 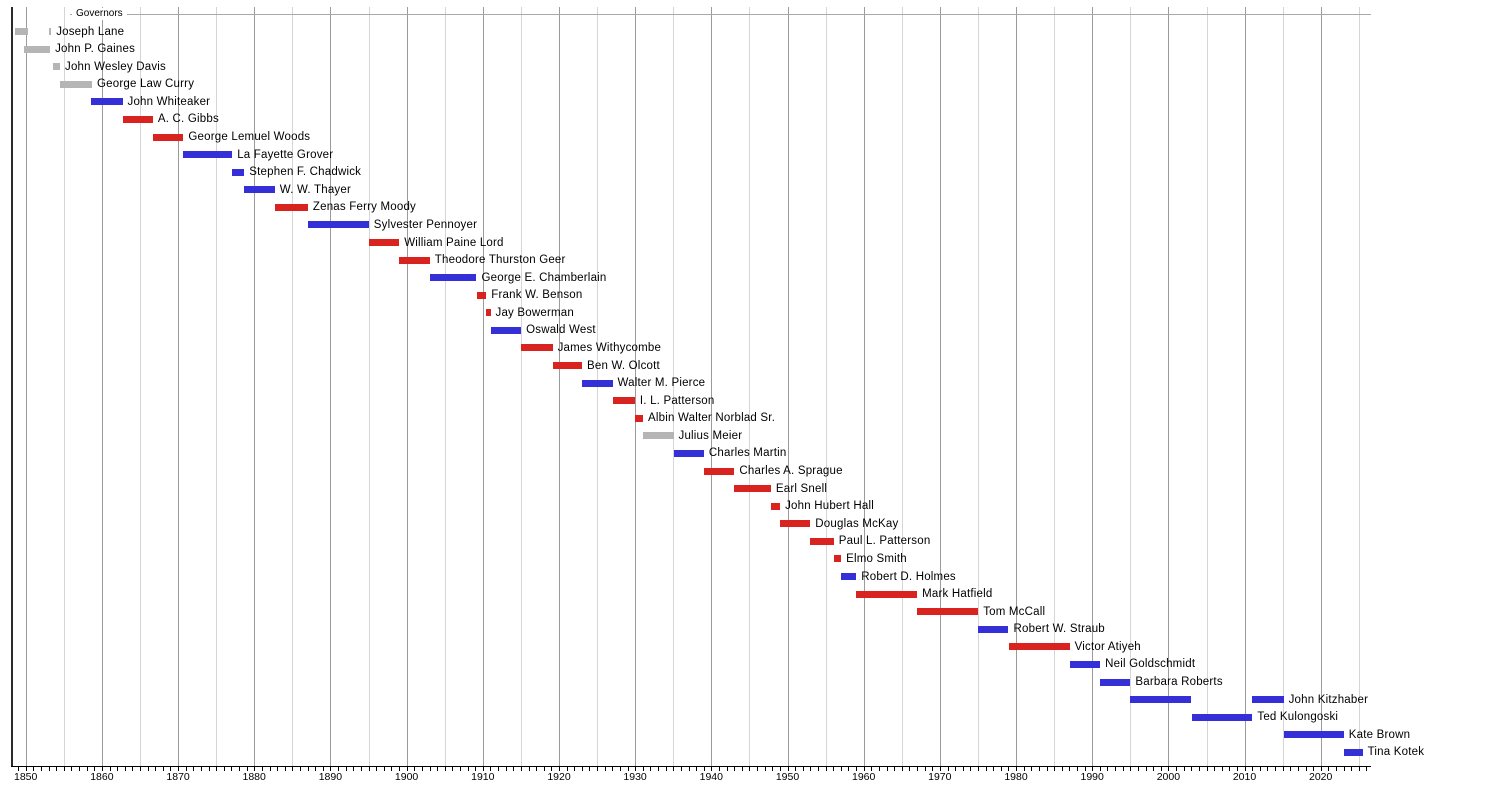 I want to click on axis-tick-2019, so click(x=1314, y=768).